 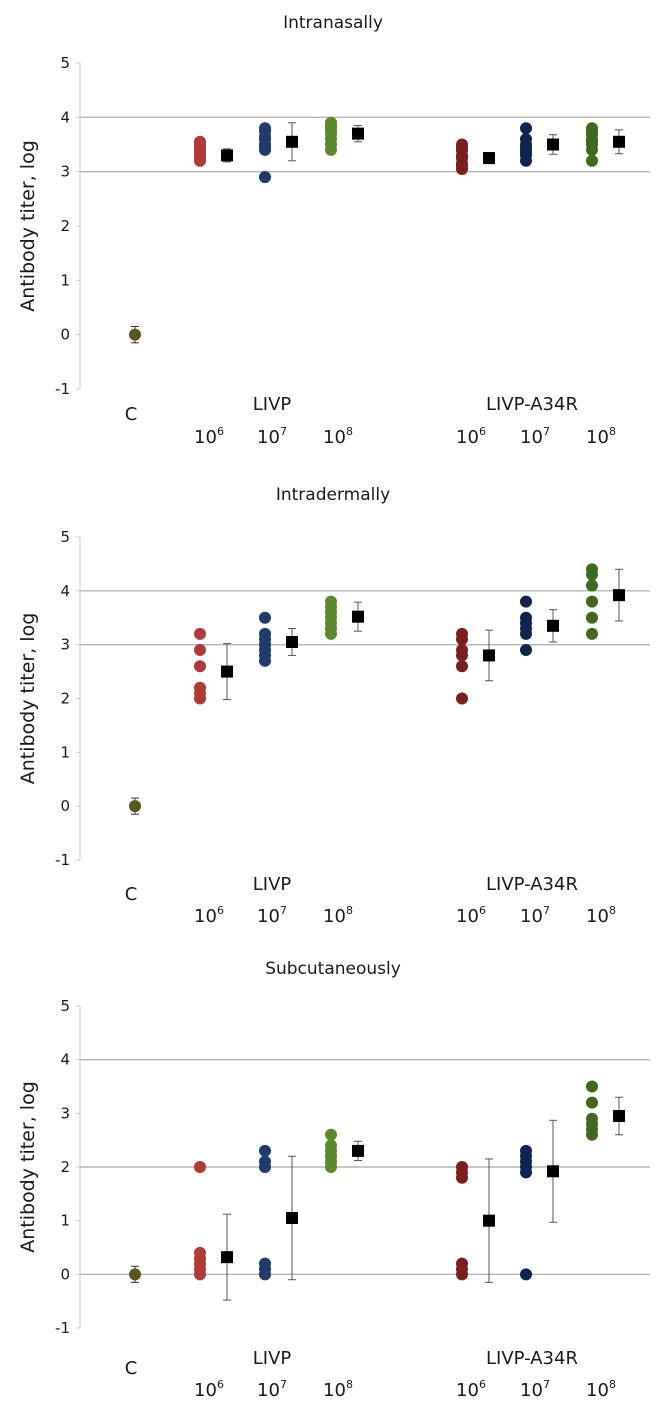 What do you see at coordinates (333, 969) in the screenshot?
I see `chart-title: Subcutaneously` at bounding box center [333, 969].